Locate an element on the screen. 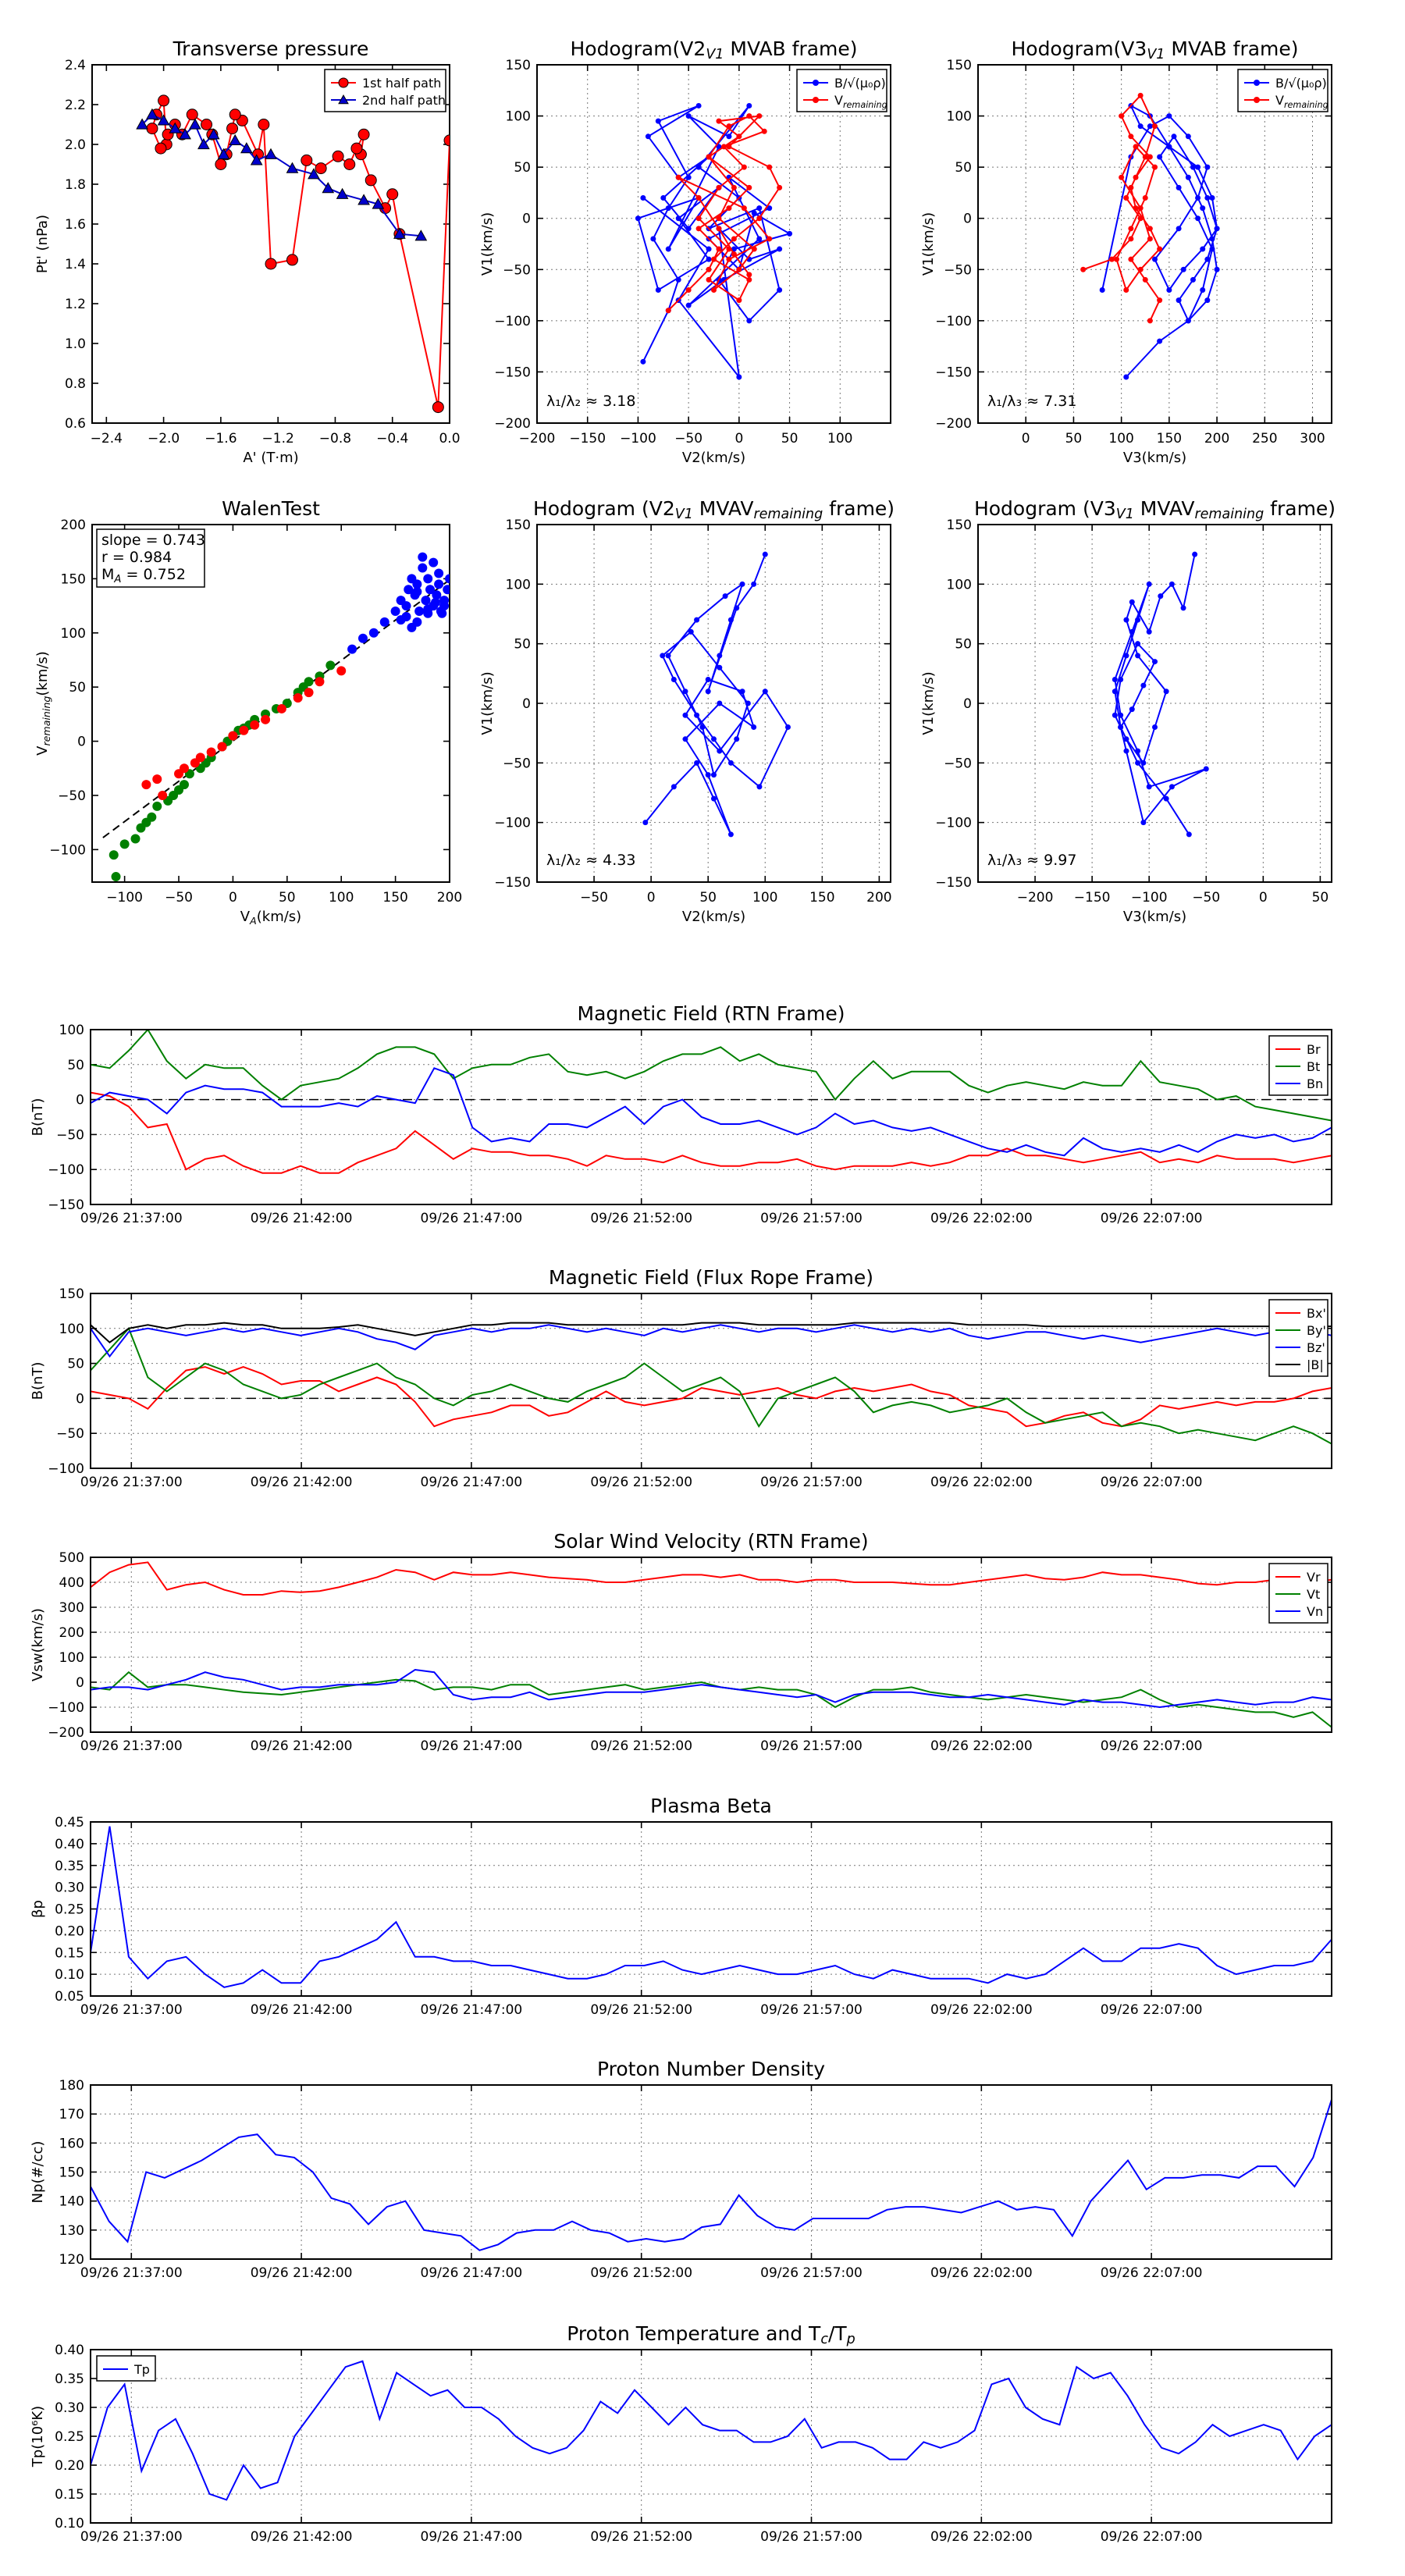 Image resolution: width=1405 pixels, height=2576 pixels. legend-label: Bn is located at coordinates (1315, 1083).